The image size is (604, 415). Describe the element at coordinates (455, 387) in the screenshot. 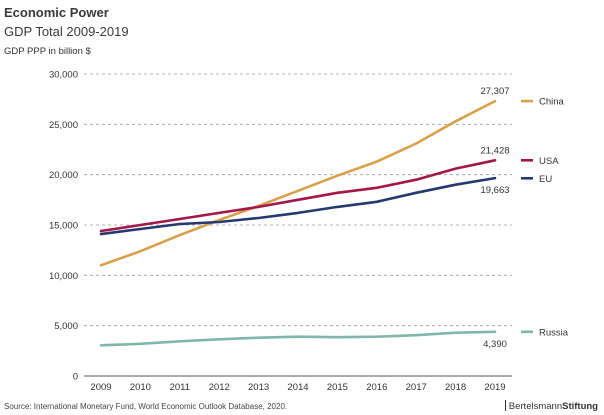

I see `x-tick-label: 2018` at that location.